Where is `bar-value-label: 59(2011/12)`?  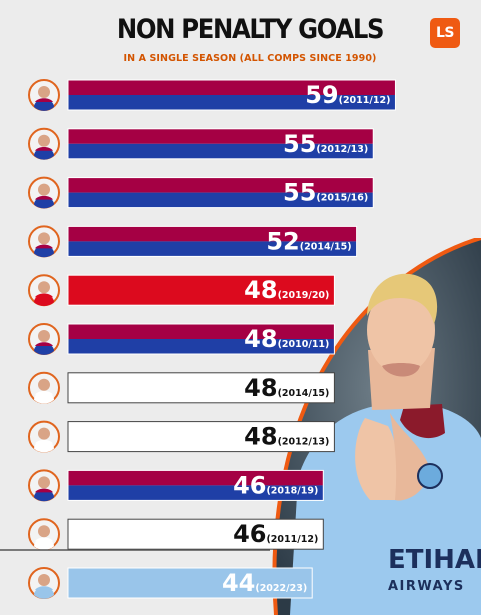 bar-value-label: 59(2011/12) is located at coordinates (347, 95).